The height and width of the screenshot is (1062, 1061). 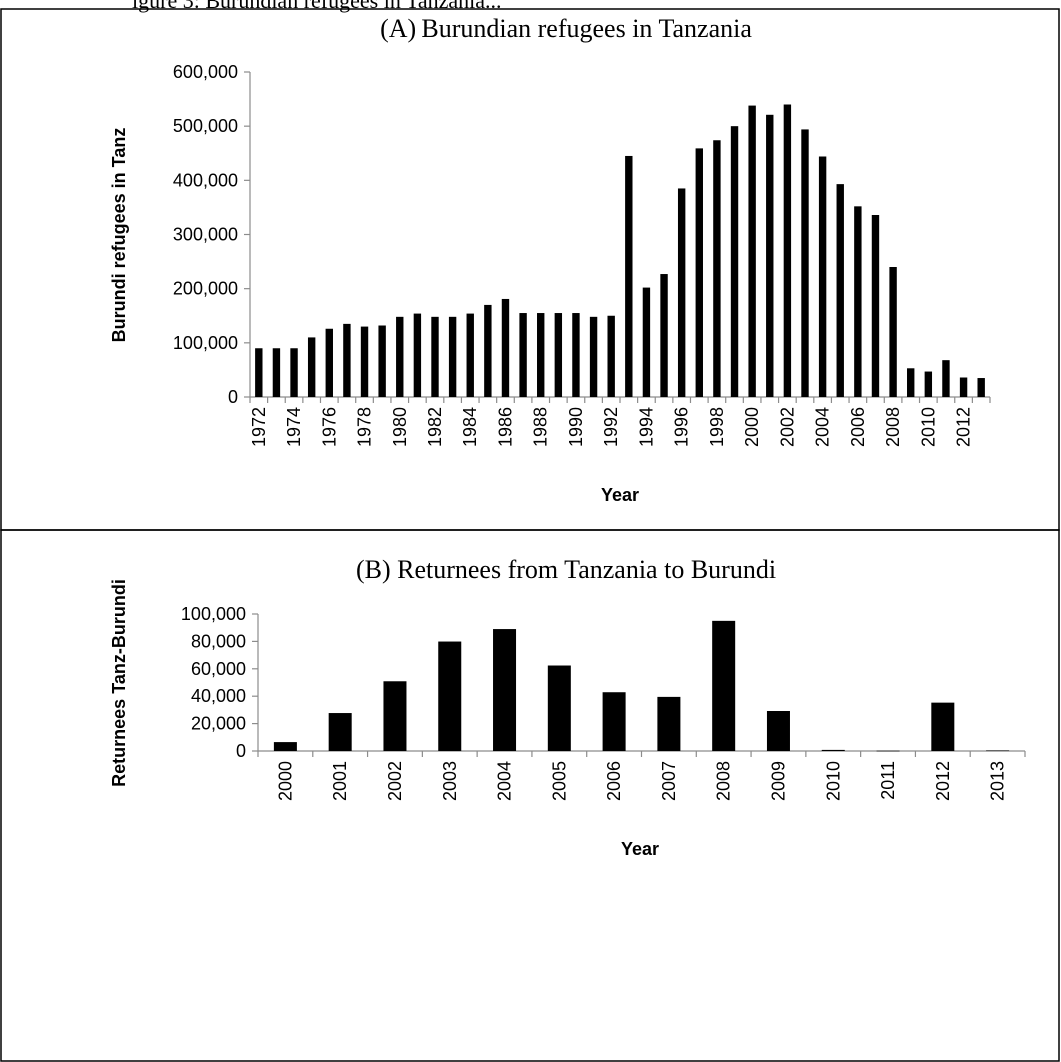 What do you see at coordinates (875, 306) in the screenshot?
I see `bar-2007` at bounding box center [875, 306].